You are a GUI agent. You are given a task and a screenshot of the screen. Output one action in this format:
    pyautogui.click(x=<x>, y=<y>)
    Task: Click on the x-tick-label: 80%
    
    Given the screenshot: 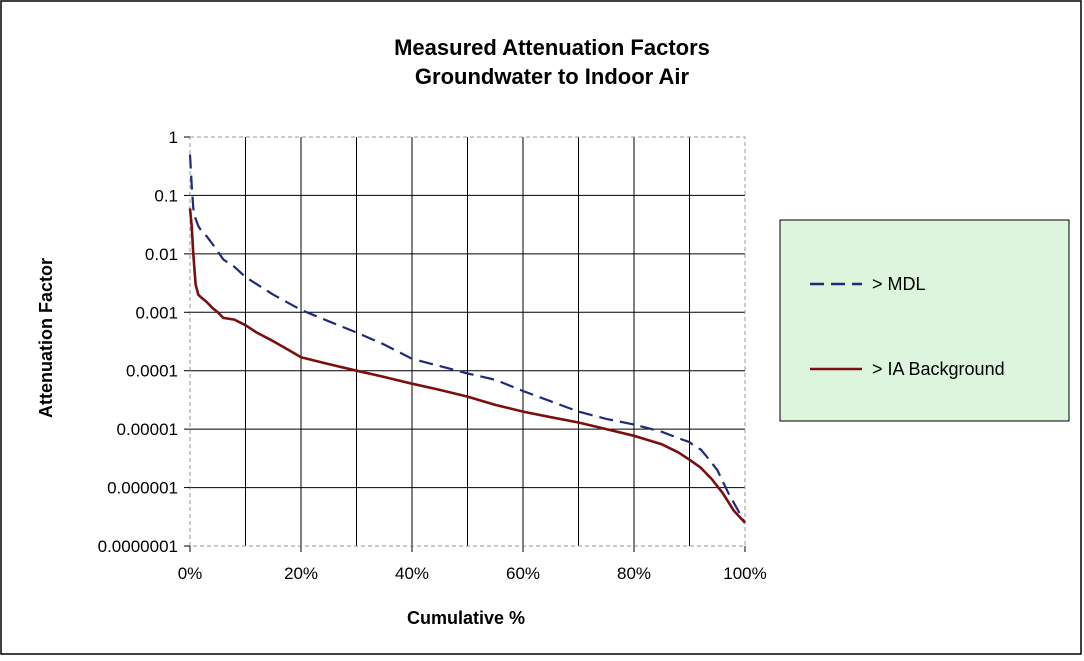 What is the action you would take?
    pyautogui.click(x=634, y=573)
    